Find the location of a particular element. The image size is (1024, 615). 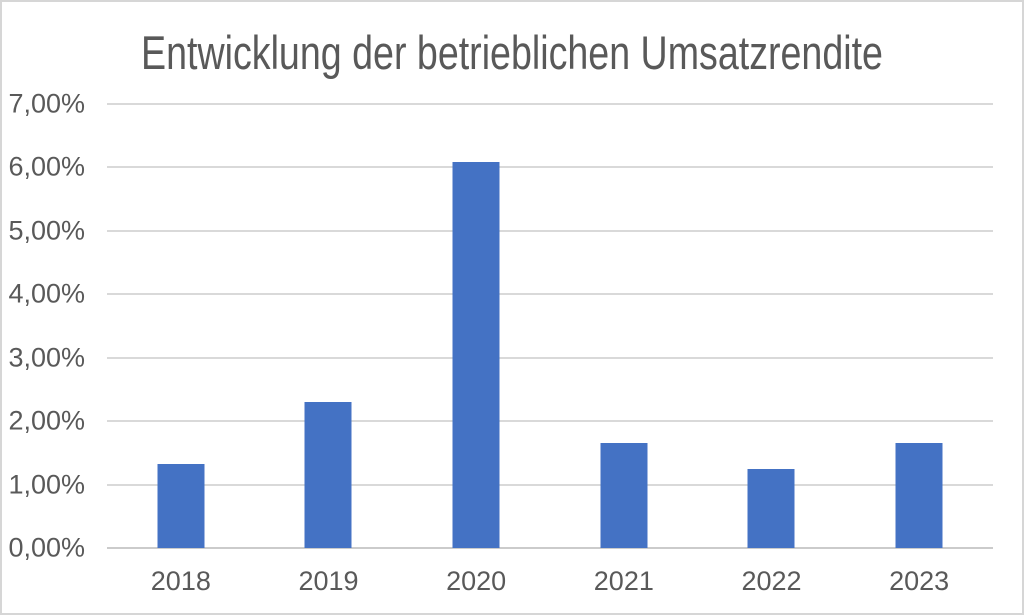

x-axis-tick-label: 2023 is located at coordinates (919, 581).